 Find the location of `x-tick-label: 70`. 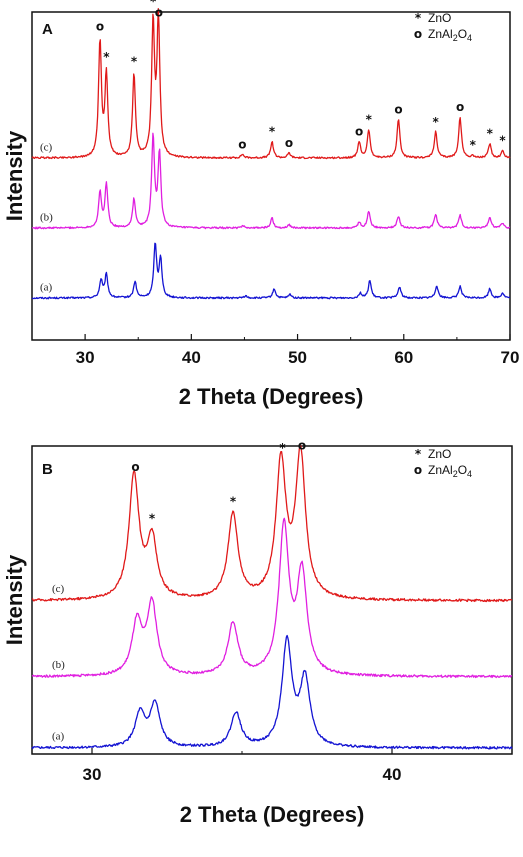

x-tick-label: 70 is located at coordinates (510, 357).